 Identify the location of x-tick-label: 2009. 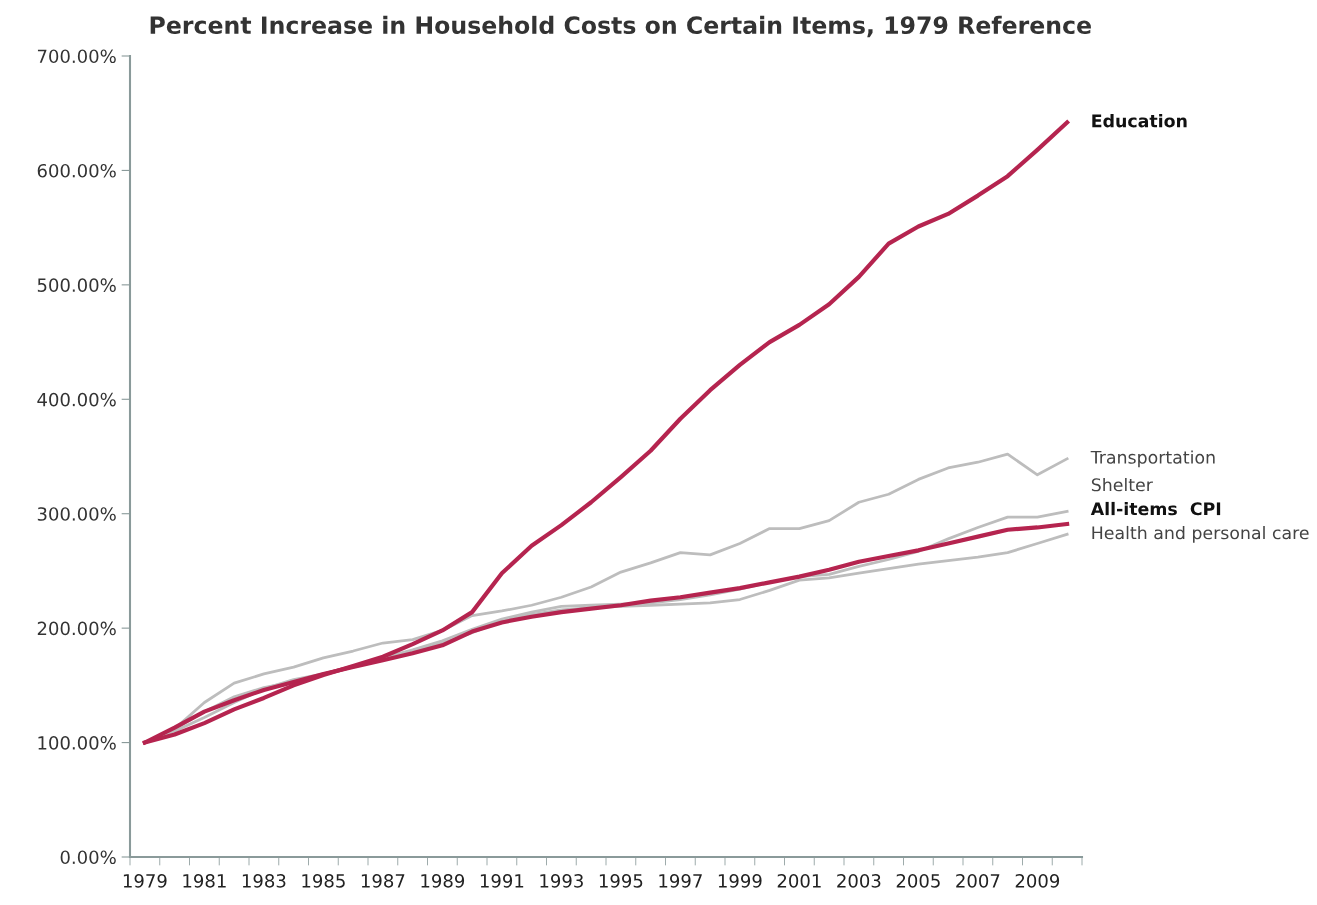
(1037, 880).